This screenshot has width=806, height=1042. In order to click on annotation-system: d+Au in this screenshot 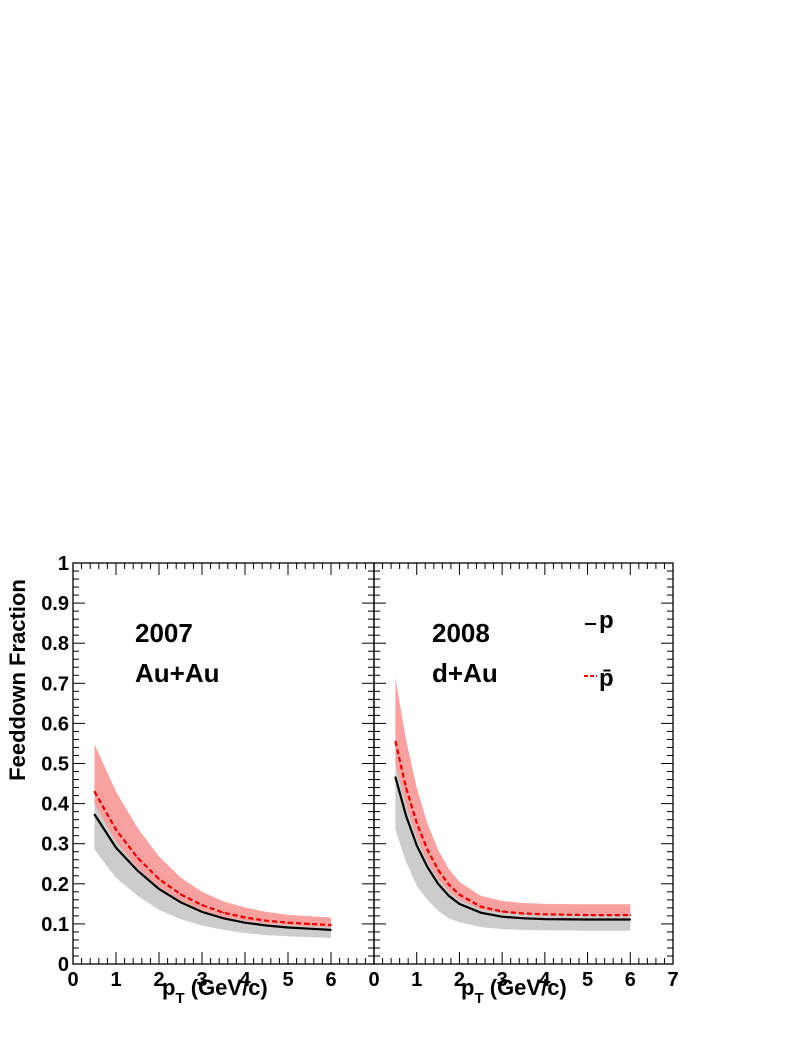, I will do `click(465, 673)`.